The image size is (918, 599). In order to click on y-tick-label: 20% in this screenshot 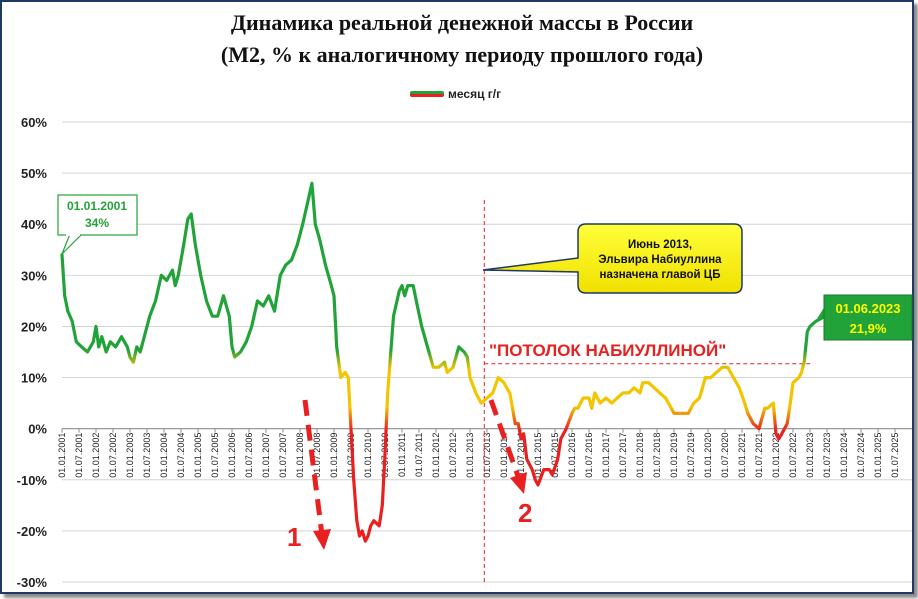, I will do `click(34, 326)`.